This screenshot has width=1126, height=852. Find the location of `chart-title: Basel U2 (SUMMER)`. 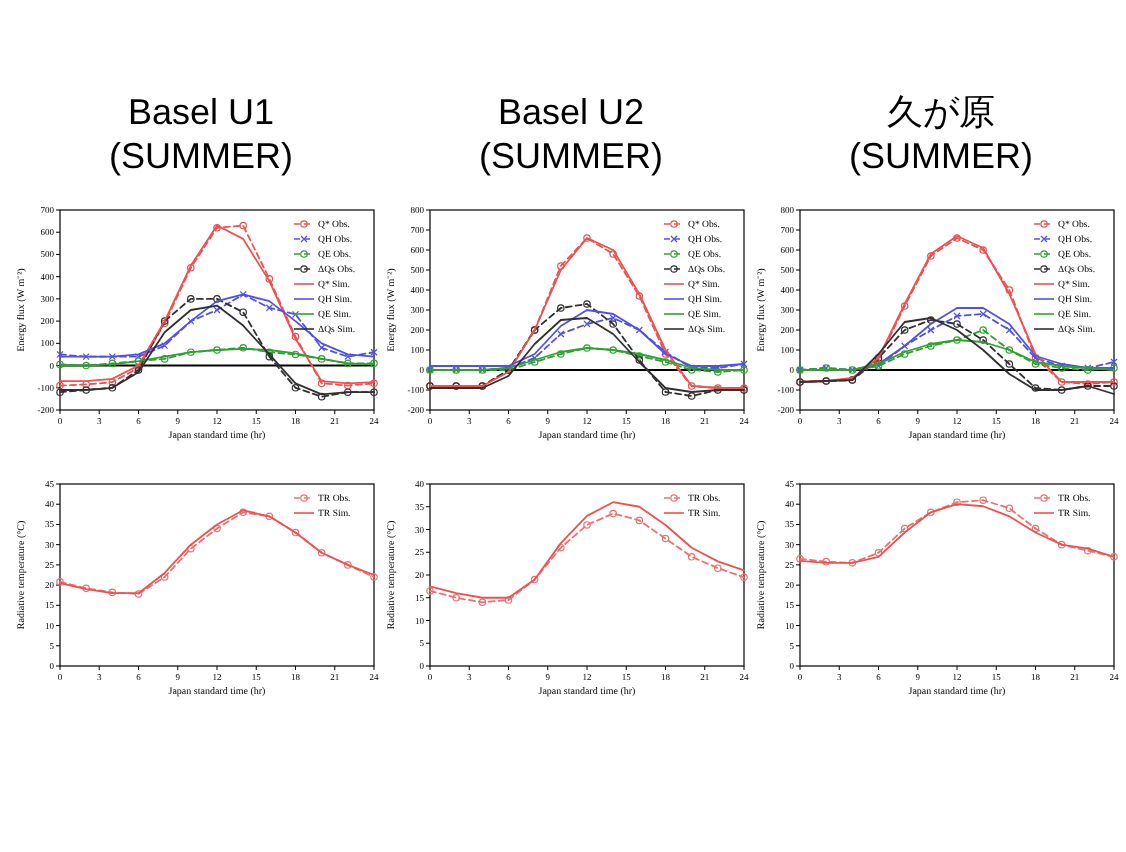

chart-title: Basel U2 (SUMMER) is located at coordinates (571, 134).